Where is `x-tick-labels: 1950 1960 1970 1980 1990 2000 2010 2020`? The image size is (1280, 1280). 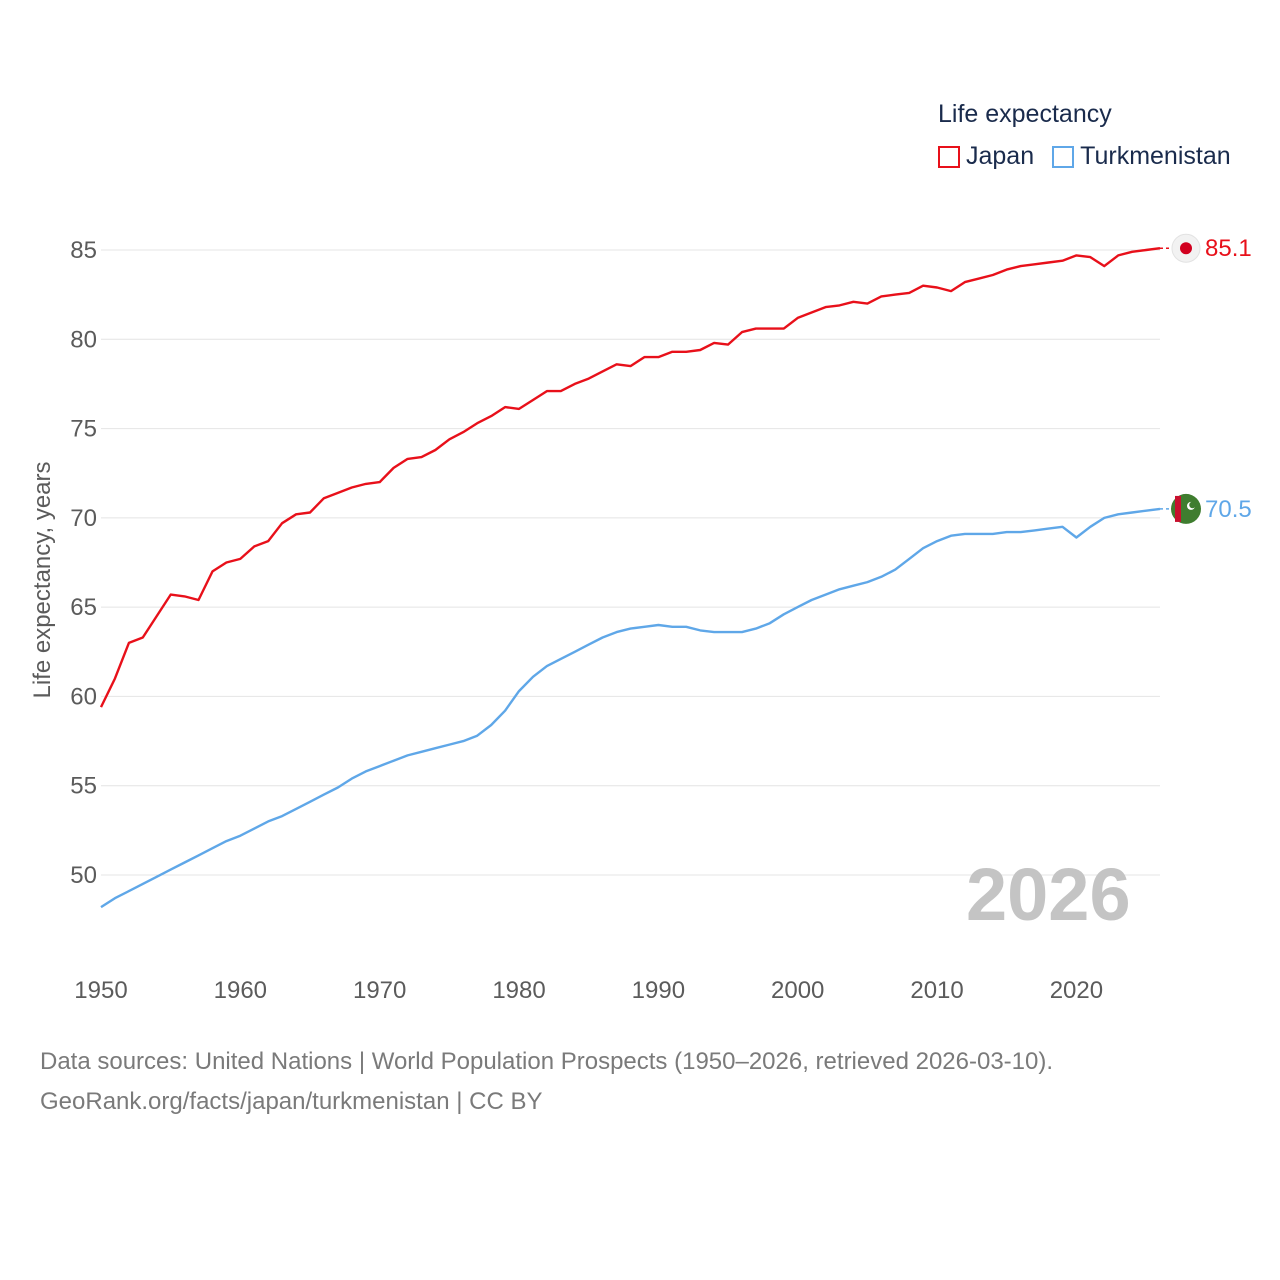
x-tick-labels: 1950 1960 1970 1980 1990 2000 2010 2020 is located at coordinates (588, 990).